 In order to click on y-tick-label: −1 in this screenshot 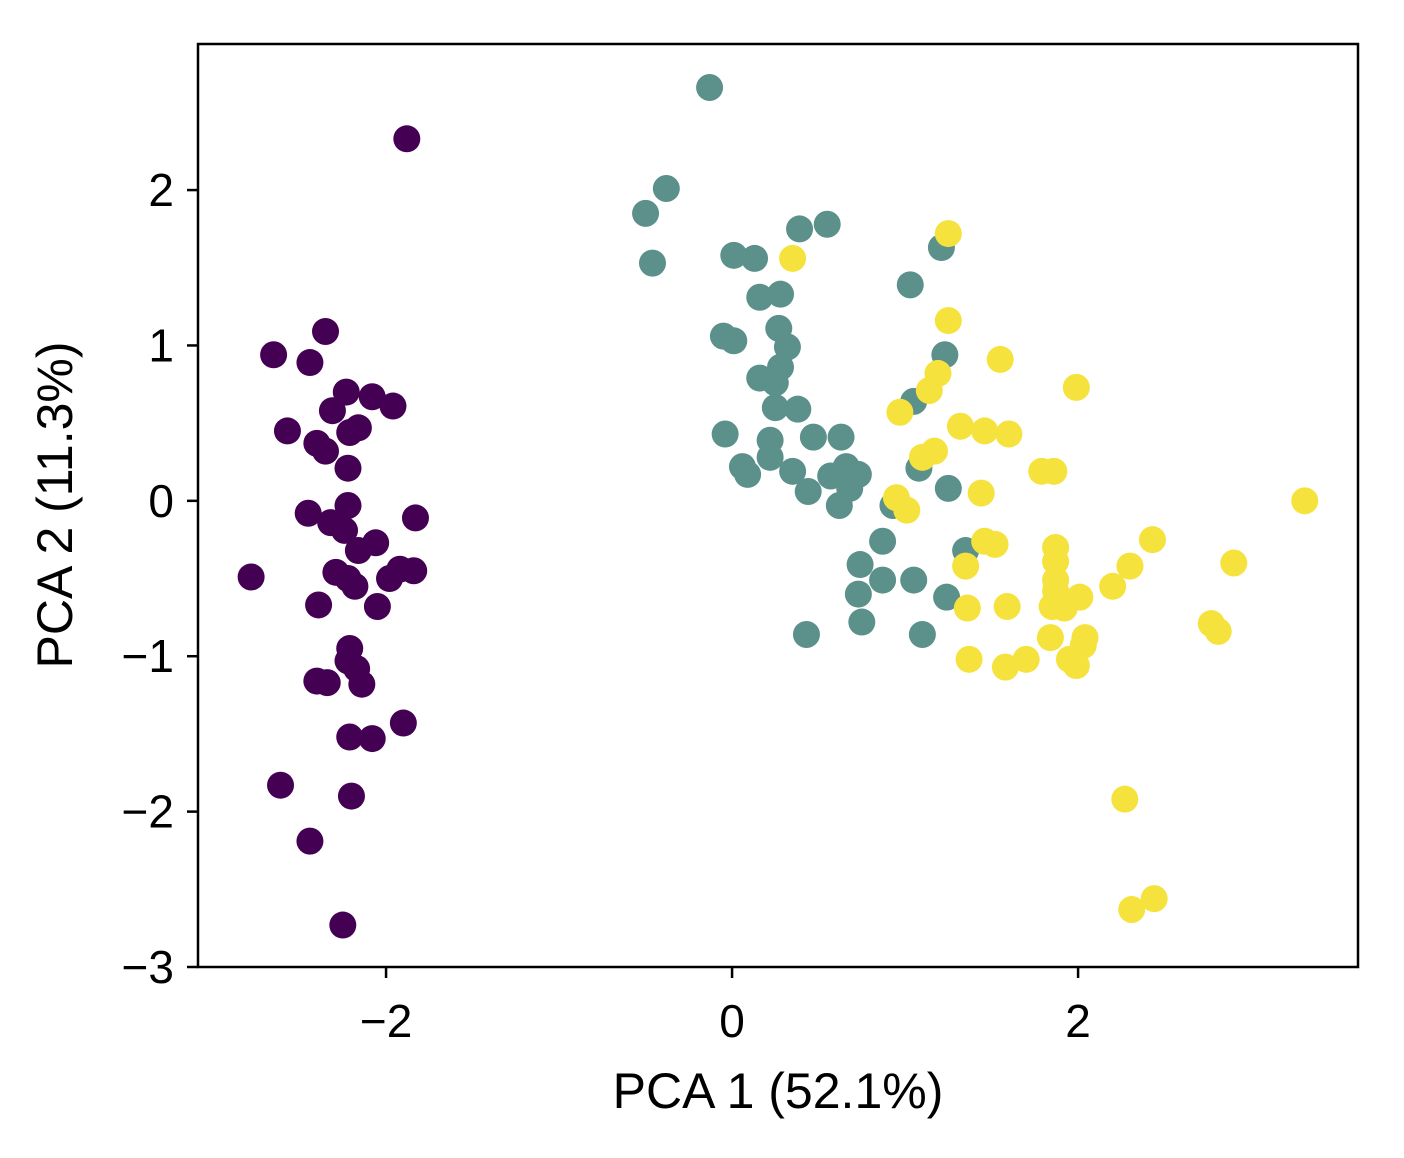, I will do `click(148, 656)`.